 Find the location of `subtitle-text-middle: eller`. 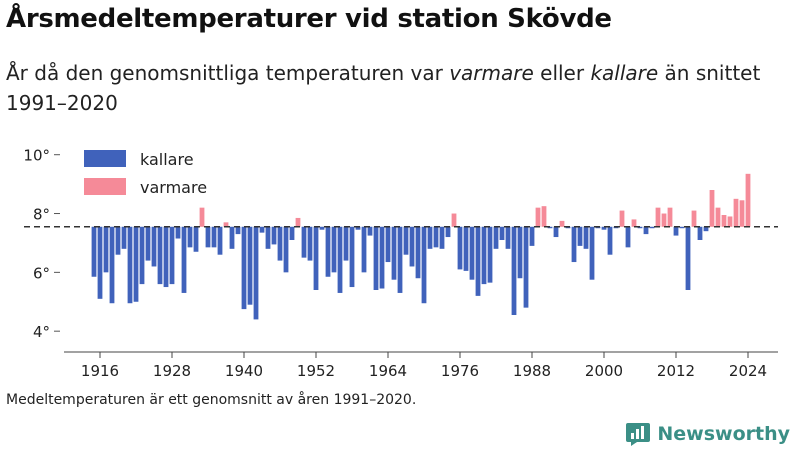

subtitle-text-middle: eller is located at coordinates (562, 73).